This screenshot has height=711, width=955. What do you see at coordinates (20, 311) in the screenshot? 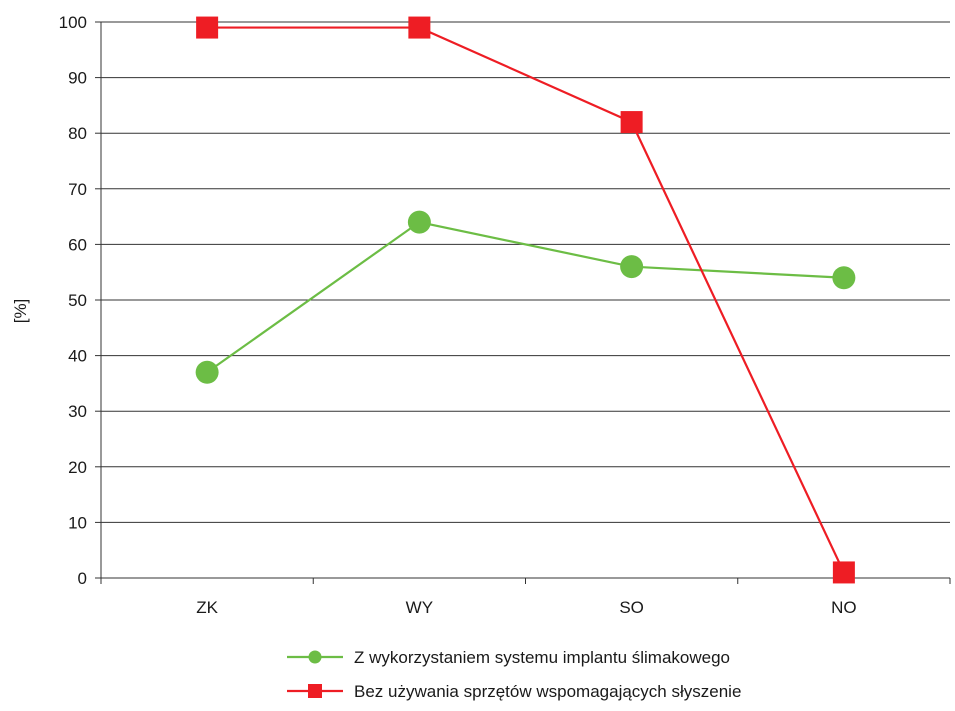
I see `y-axis-title: [%]` at bounding box center [20, 311].